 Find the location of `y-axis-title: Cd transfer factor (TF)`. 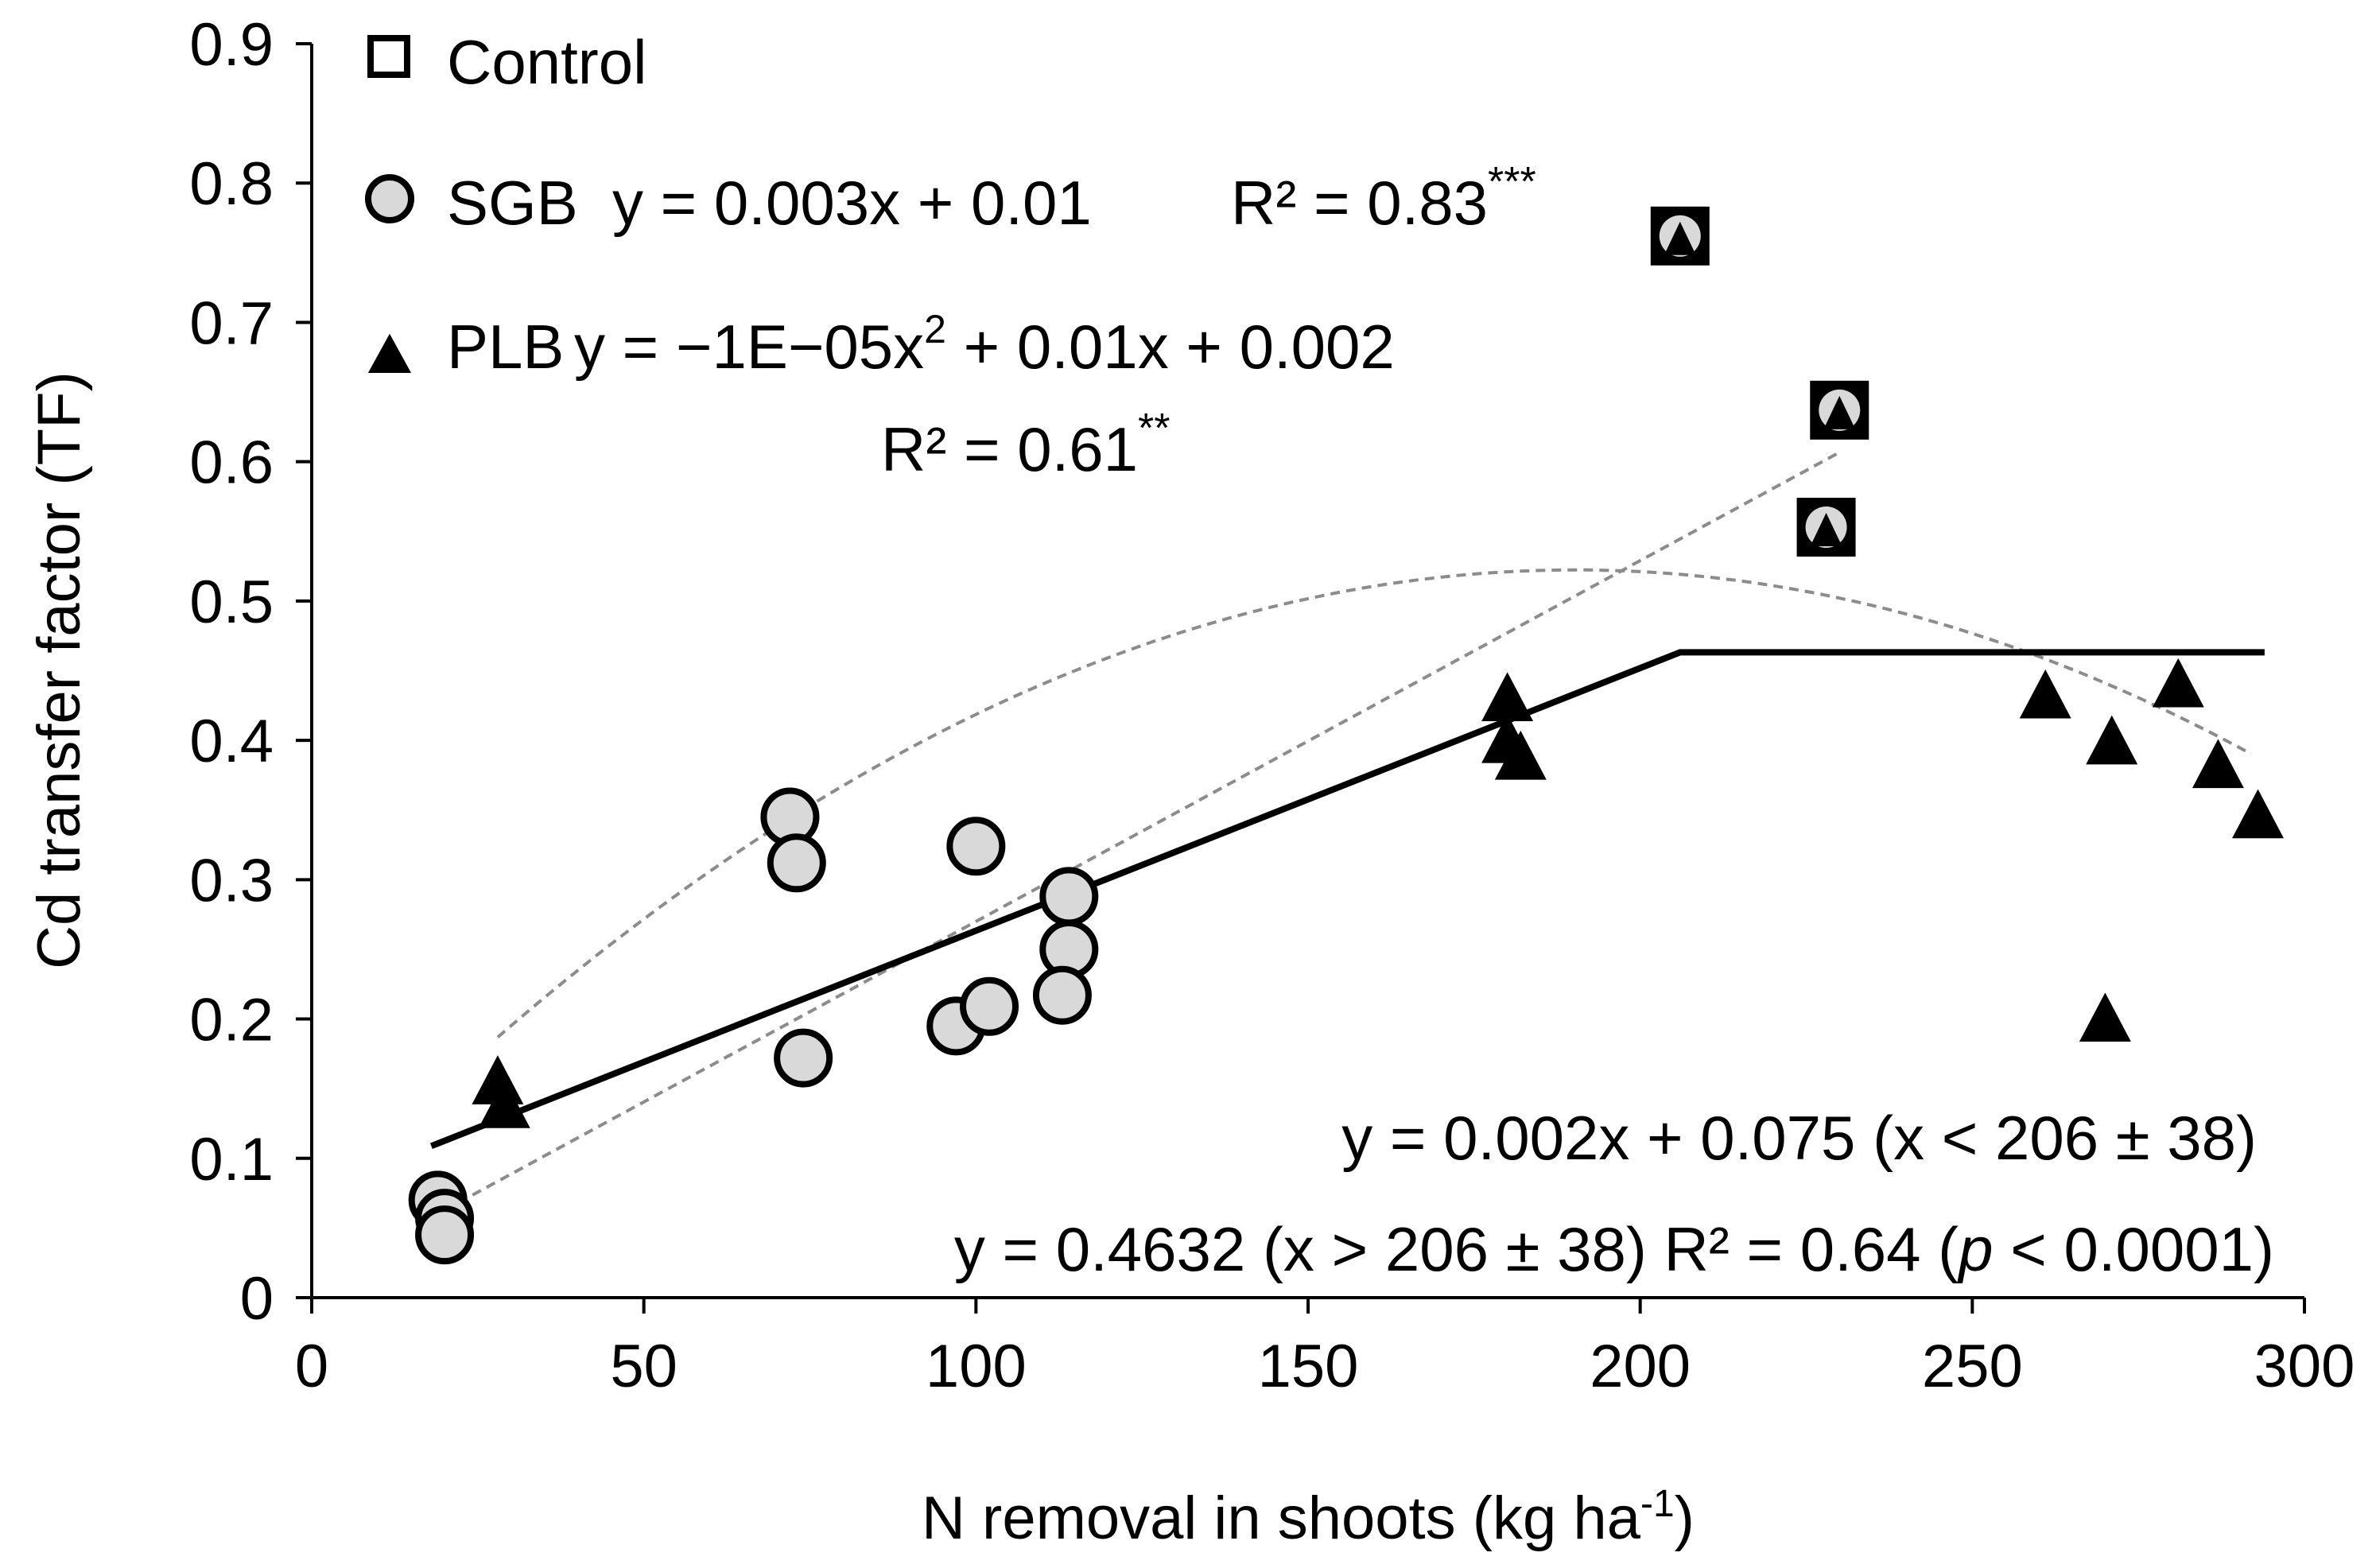

y-axis-title: Cd transfer factor (TF) is located at coordinates (59, 670).